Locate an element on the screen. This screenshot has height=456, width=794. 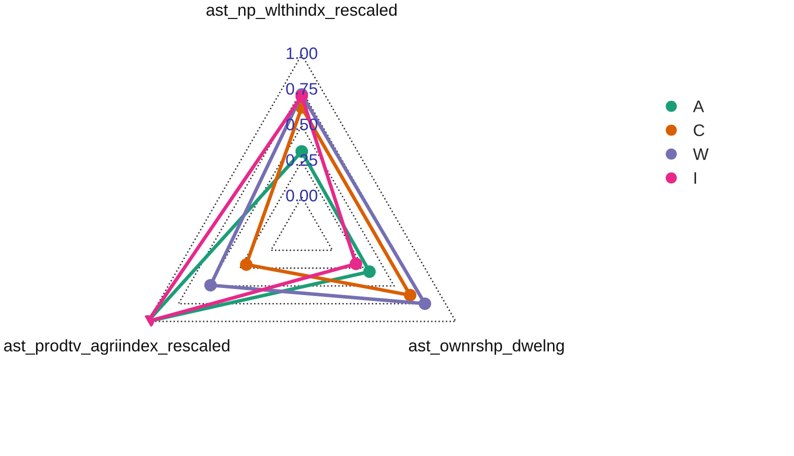
legend-label: C is located at coordinates (699, 130).